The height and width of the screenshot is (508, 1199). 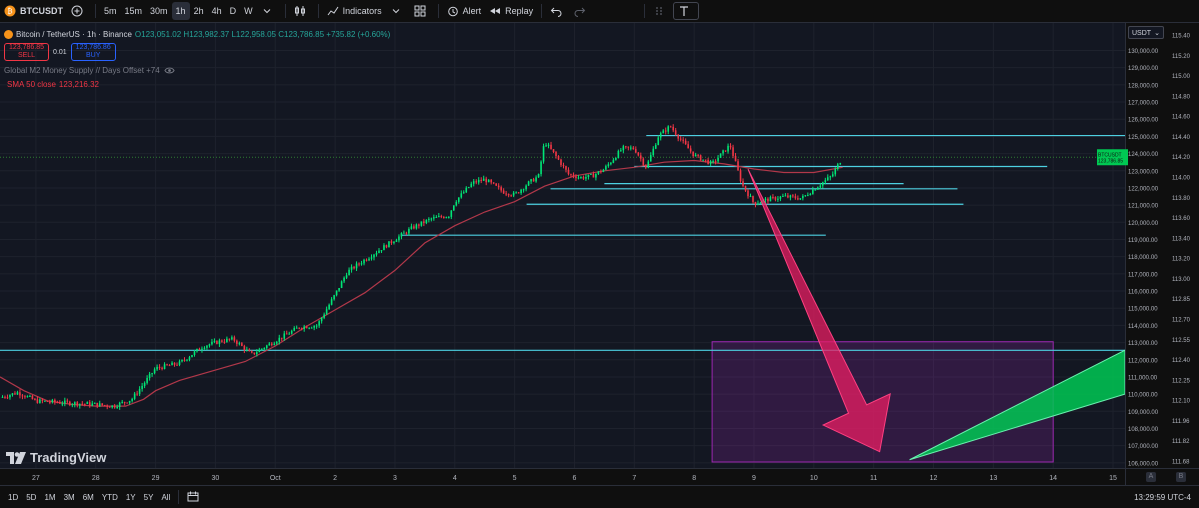 I want to click on symbol-search: ₿ BTCUSDT, so click(x=33, y=11).